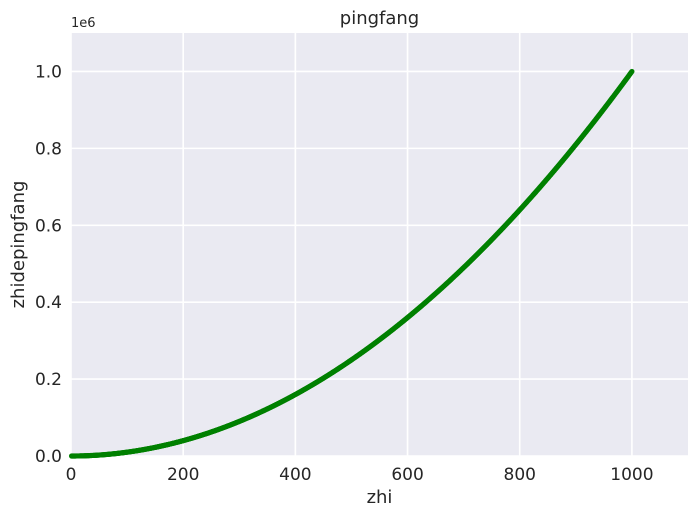 This screenshot has width=700, height=517. What do you see at coordinates (71, 475) in the screenshot?
I see `x-tick-label: 0` at bounding box center [71, 475].